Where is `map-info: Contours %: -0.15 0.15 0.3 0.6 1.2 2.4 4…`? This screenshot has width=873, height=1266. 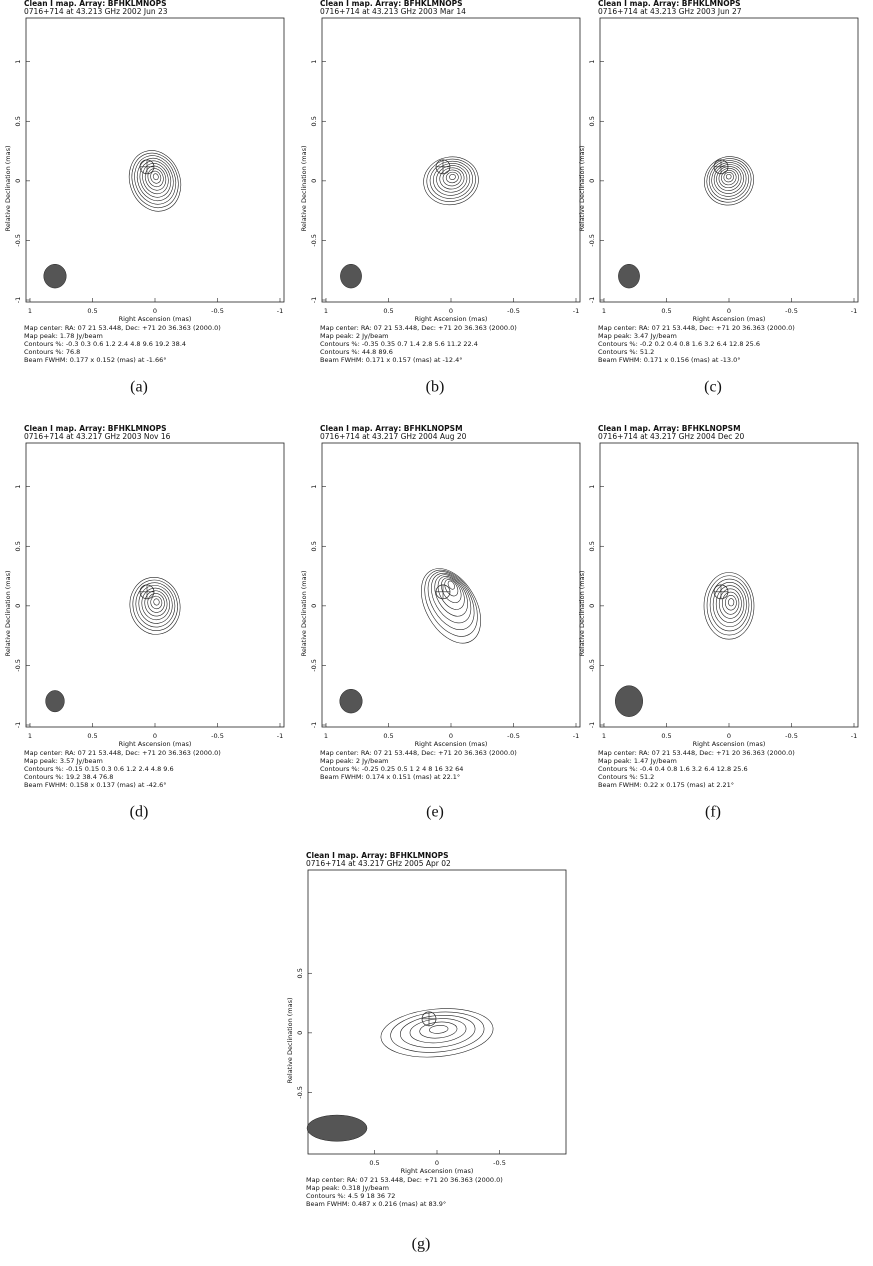
map-info: Contours %: -0.15 0.15 0.3 0.6 1.2 2.4 4… is located at coordinates (99, 769).